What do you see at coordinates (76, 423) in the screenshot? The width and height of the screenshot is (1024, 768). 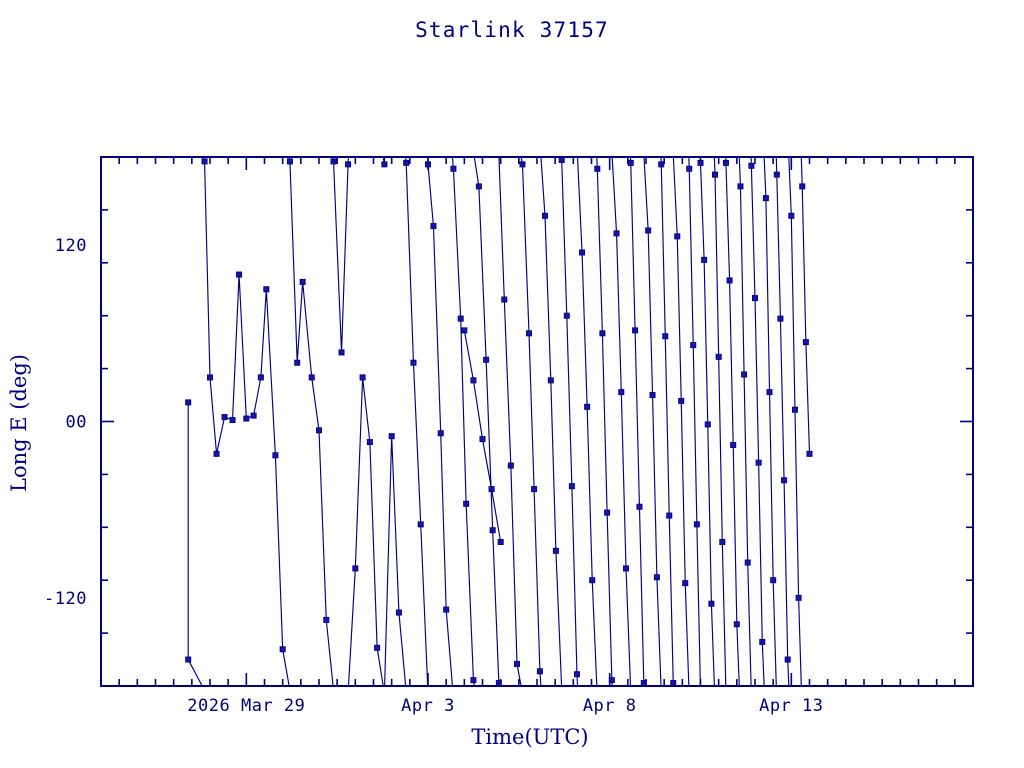 I see `y-tick-label: 00` at bounding box center [76, 423].